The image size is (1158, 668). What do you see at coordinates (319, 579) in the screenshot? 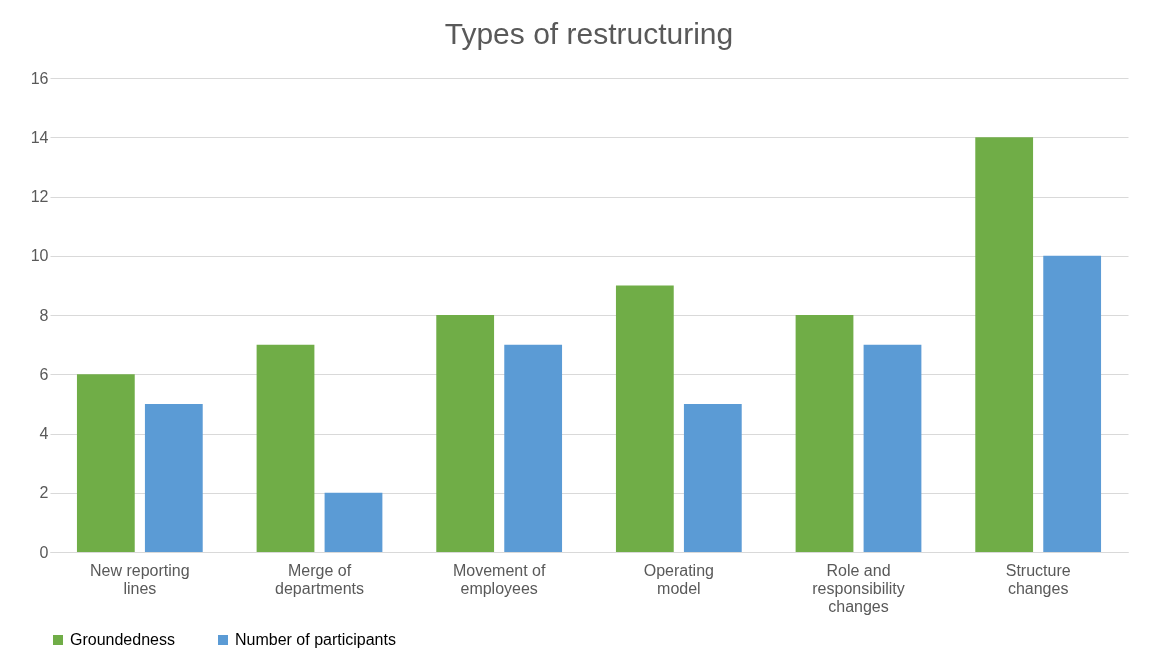
I see `x-tick-label: Merge of departments` at bounding box center [319, 579].